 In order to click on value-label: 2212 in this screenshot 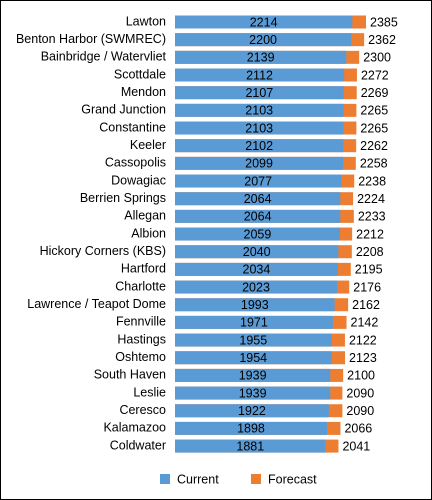, I will do `click(370, 234)`.